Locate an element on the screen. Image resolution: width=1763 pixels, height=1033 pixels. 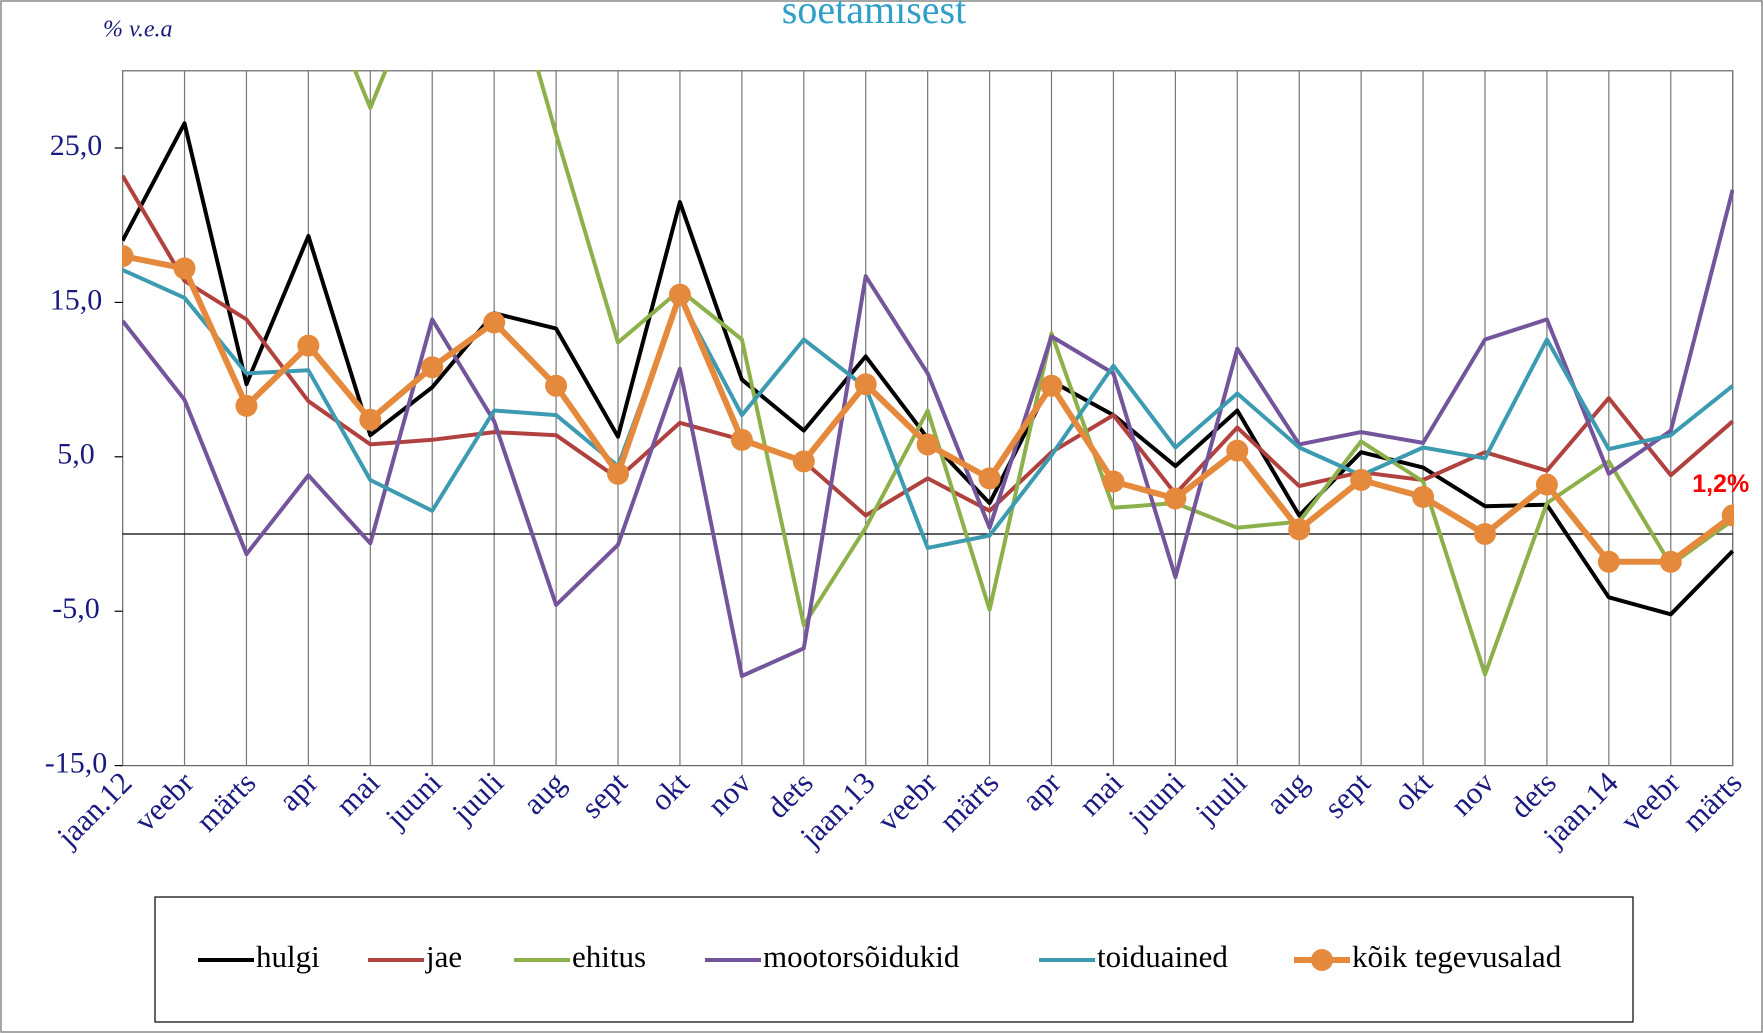
legend-label: hulgi is located at coordinates (288, 956).